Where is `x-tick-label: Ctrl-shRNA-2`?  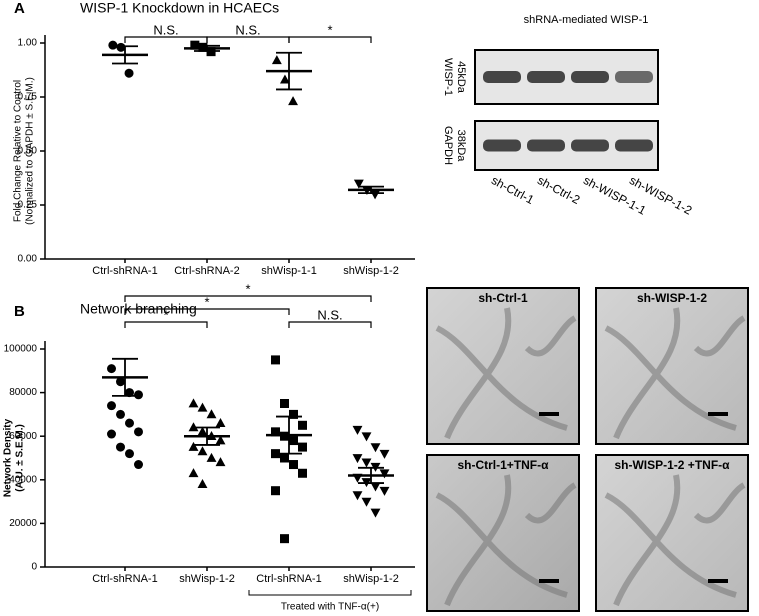 x-tick-label: Ctrl-shRNA-2 is located at coordinates (206, 271).